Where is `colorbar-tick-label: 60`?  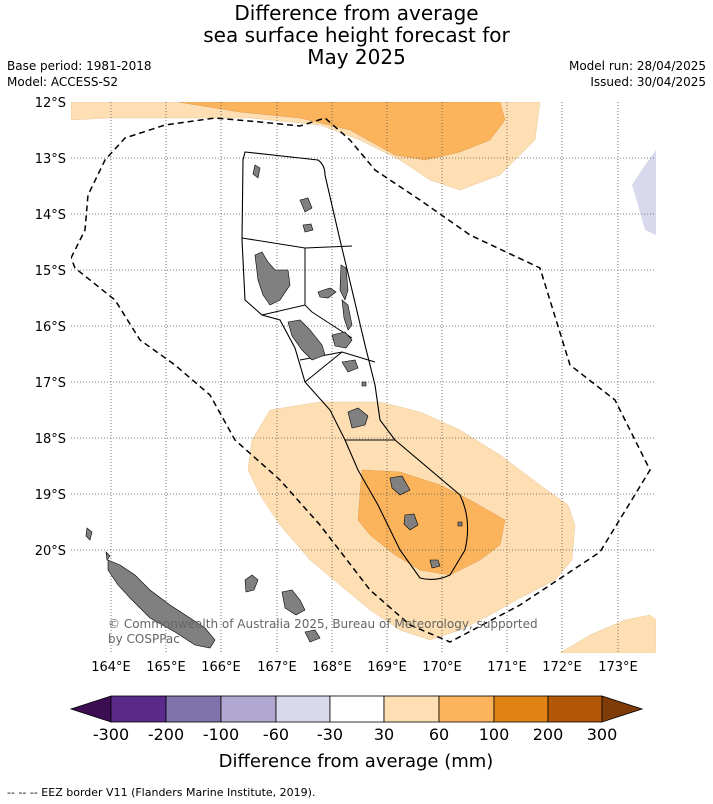 colorbar-tick-label: 60 is located at coordinates (439, 734).